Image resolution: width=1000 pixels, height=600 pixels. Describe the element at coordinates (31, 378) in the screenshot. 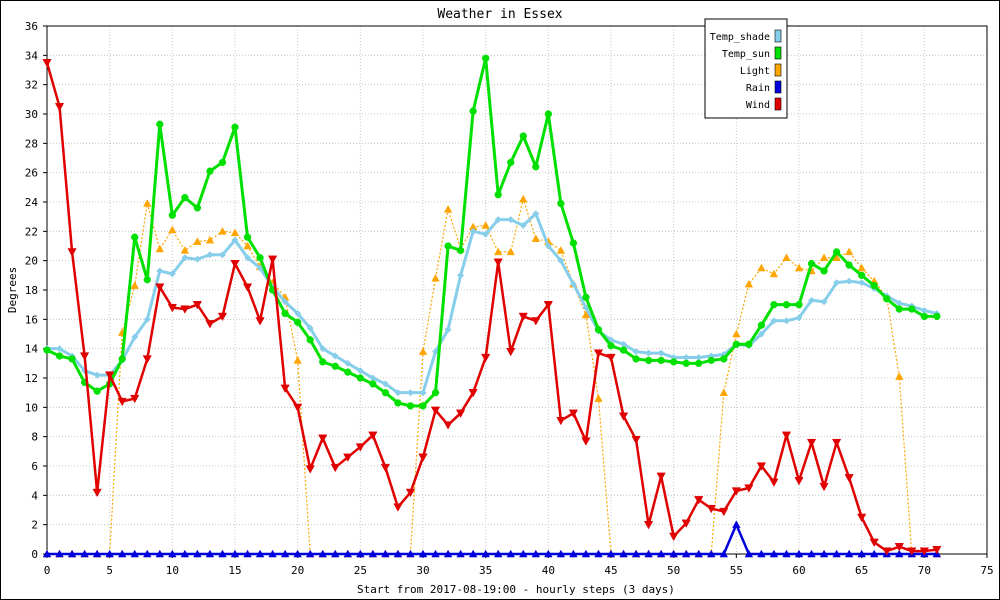

I see `y-tick-label: 12` at that location.